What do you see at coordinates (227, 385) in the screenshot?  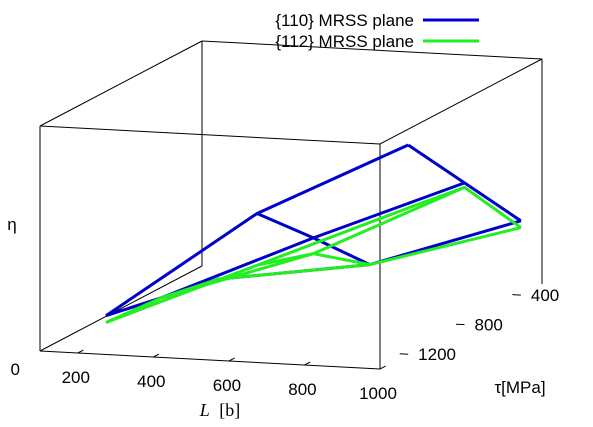 I see `x-tick-label: 600` at bounding box center [227, 385].